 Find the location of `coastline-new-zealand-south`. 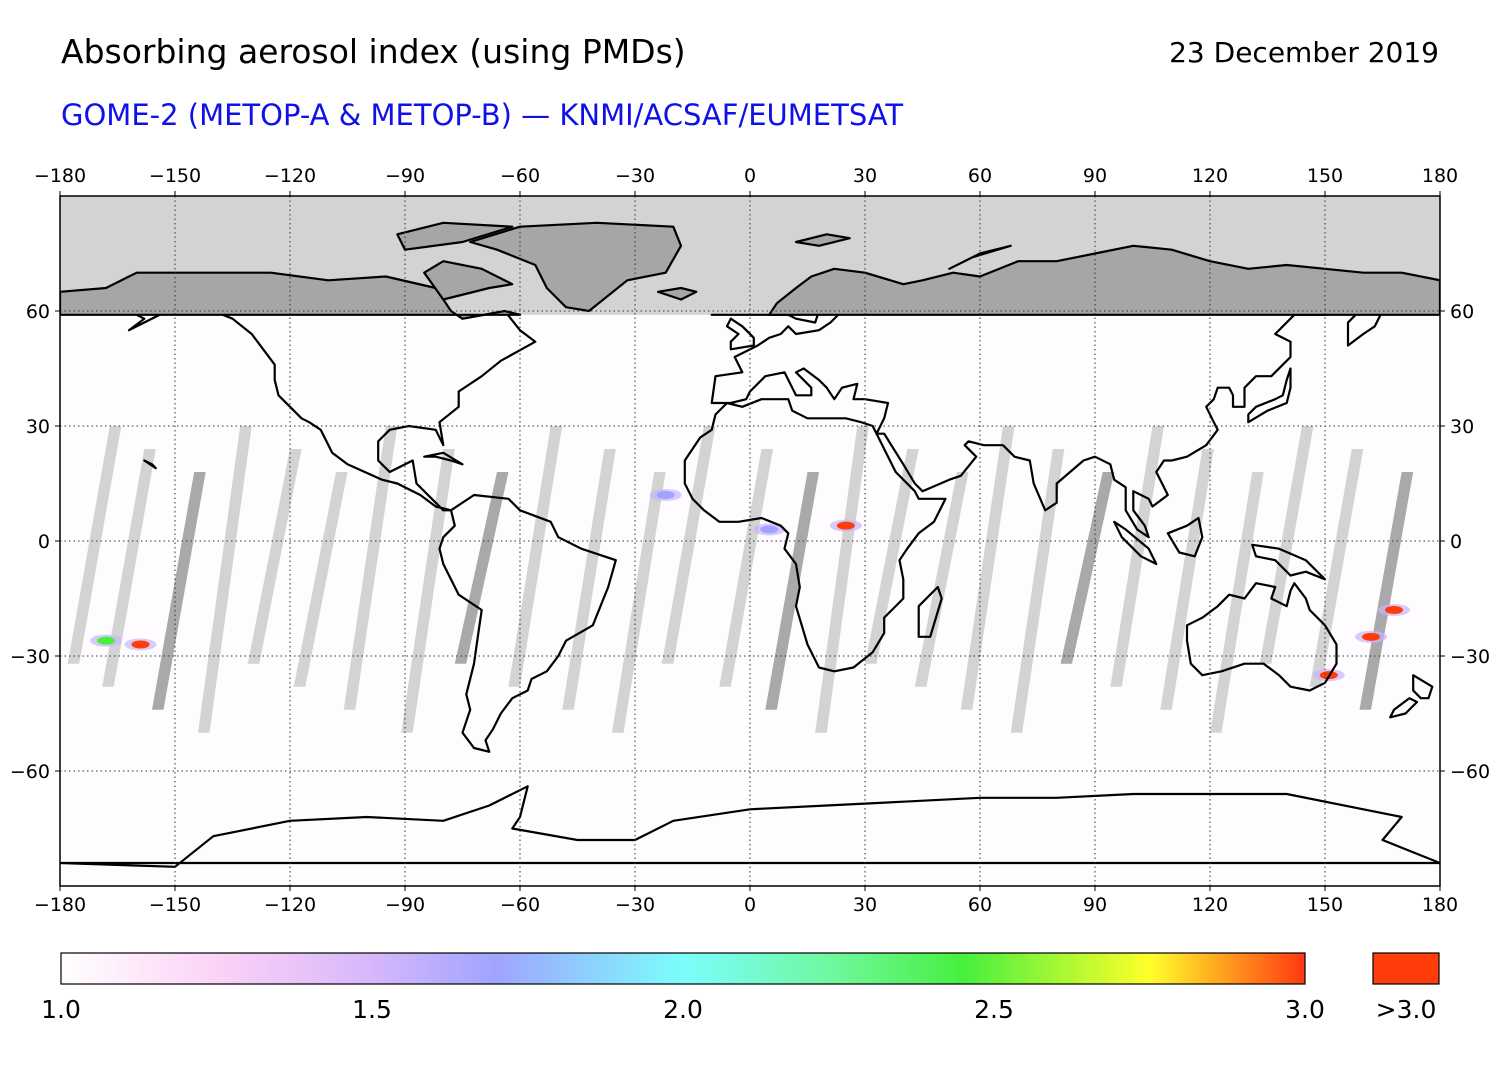

coastline-new-zealand-south is located at coordinates (1404, 708).